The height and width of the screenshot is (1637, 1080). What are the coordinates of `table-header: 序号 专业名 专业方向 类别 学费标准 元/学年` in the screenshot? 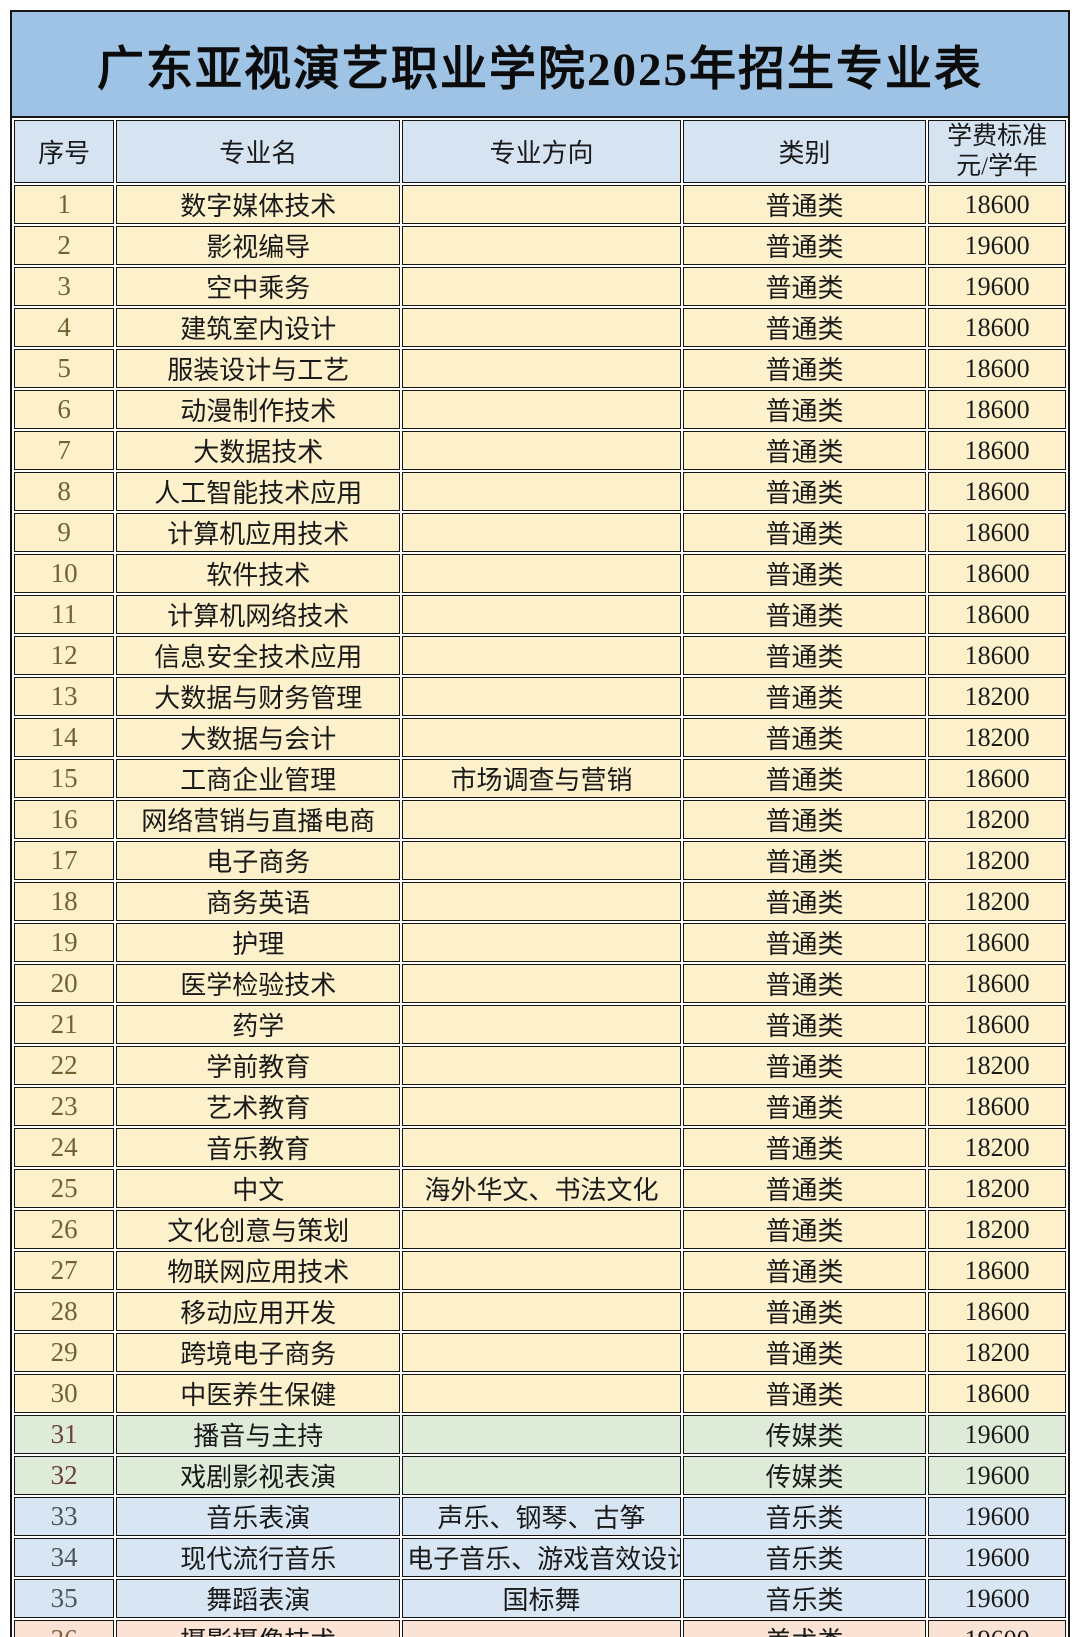 It's located at (540, 151).